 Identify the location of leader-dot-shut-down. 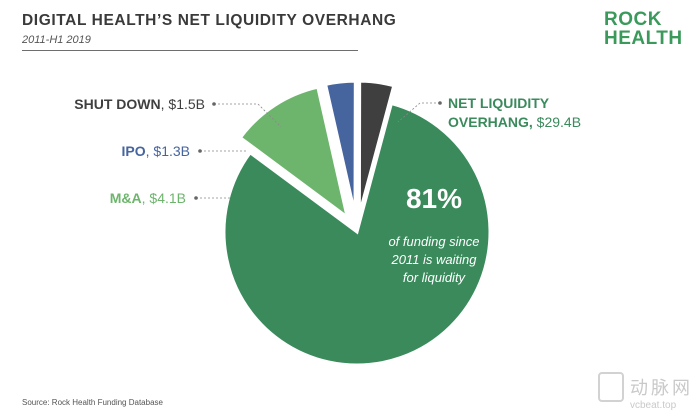
(214, 104).